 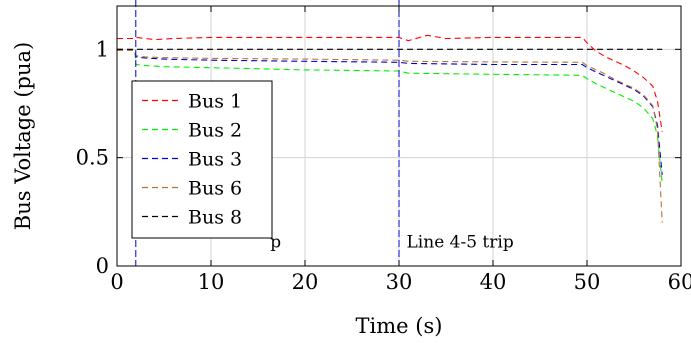 I want to click on x-tick-label: 30, so click(x=399, y=282).